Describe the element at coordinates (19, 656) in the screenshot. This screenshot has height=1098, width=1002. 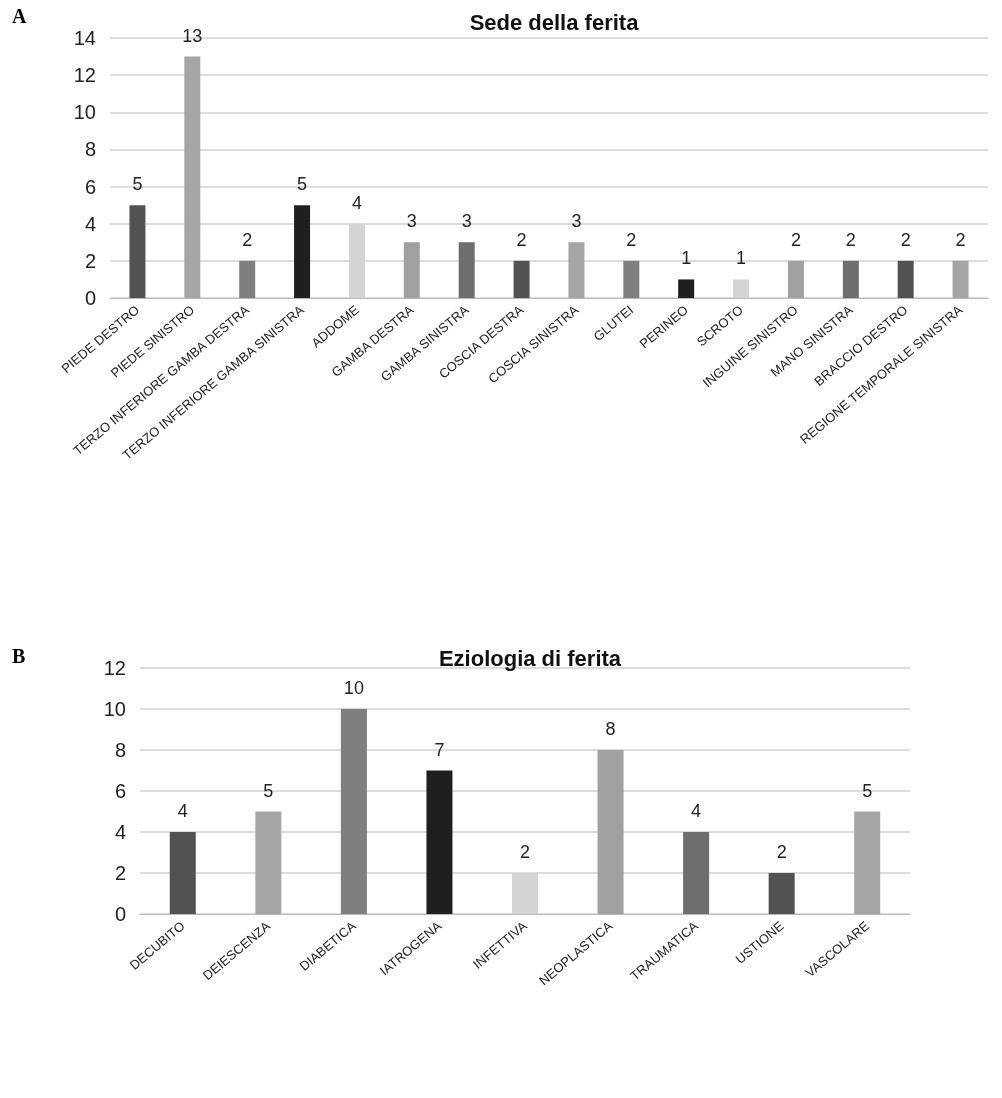
I see `text: B` at that location.